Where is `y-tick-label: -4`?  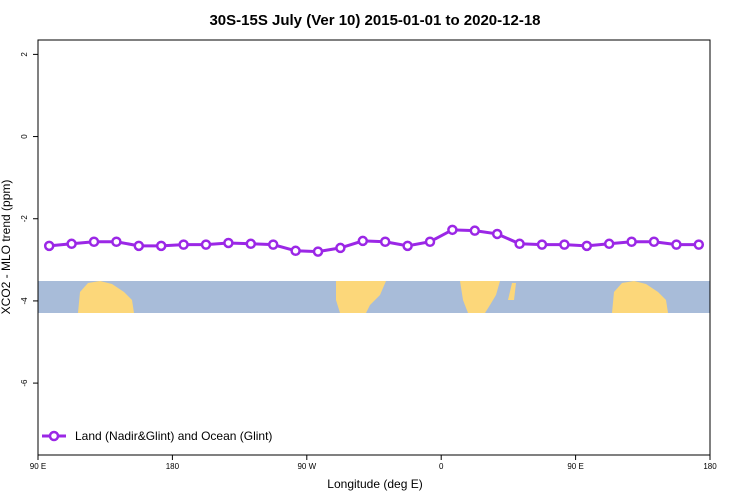 y-tick-label: -4 is located at coordinates (24, 301).